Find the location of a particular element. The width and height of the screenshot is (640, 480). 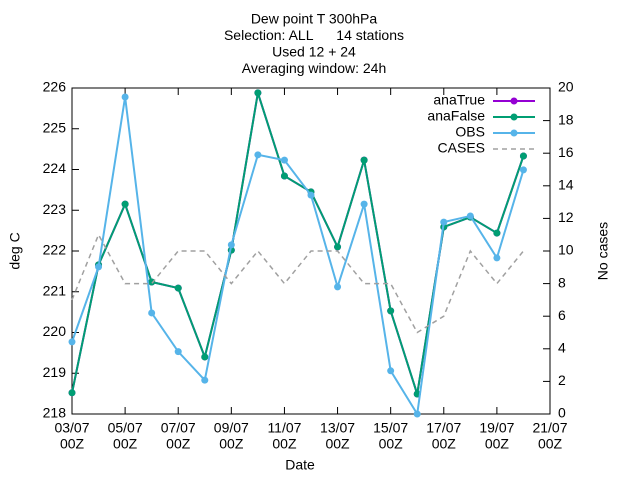

y2-tick-label: 8 is located at coordinates (562, 282).